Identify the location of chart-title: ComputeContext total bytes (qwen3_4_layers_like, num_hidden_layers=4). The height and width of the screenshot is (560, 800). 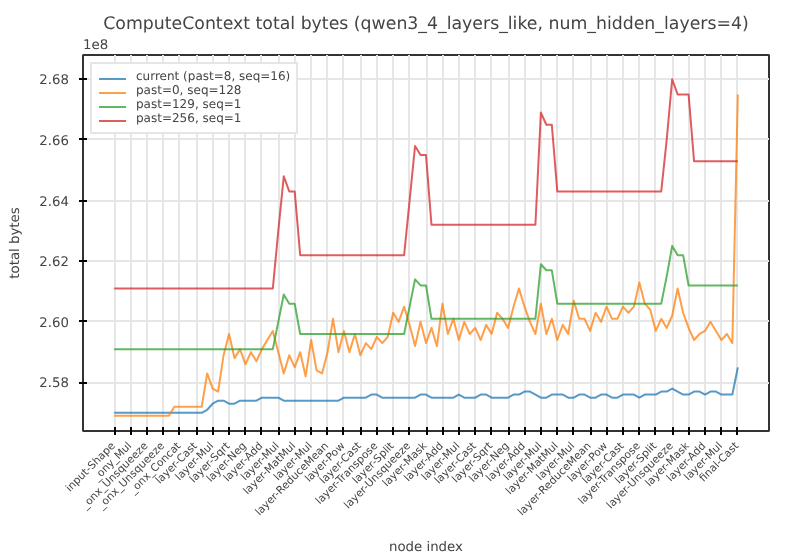
(426, 25).